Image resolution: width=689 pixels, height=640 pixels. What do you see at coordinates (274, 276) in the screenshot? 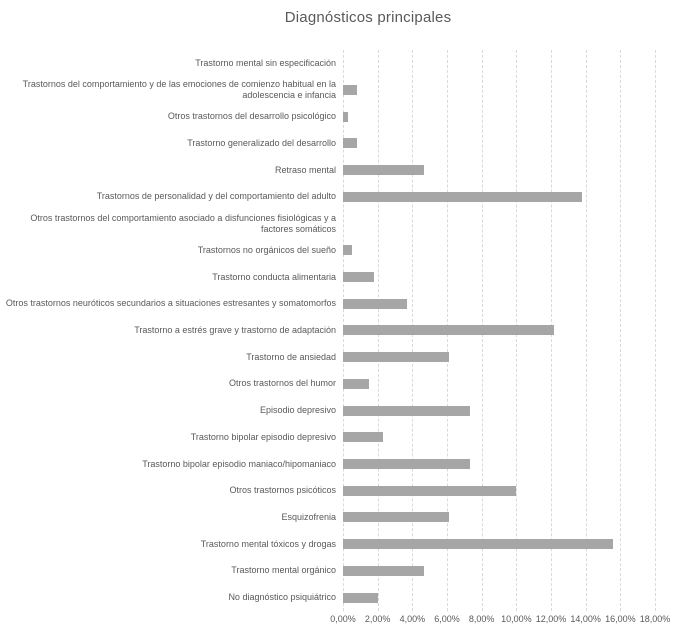
I see `category-label: Trastorno conducta alimentaria` at bounding box center [274, 276].